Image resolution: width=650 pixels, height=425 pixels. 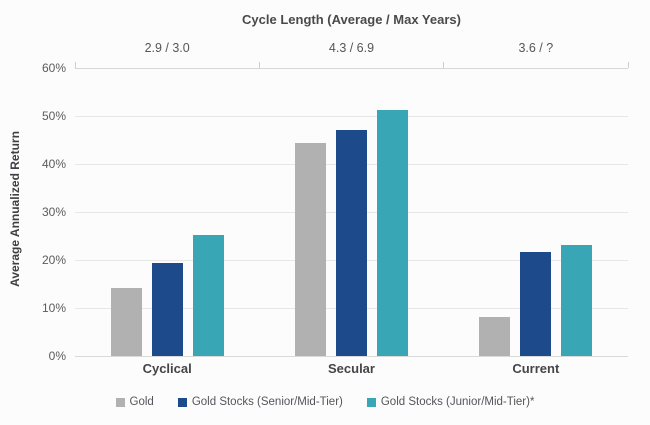 I want to click on legend-item-series2: Gold Stocks (Senior/Mid-Tier), so click(x=260, y=402).